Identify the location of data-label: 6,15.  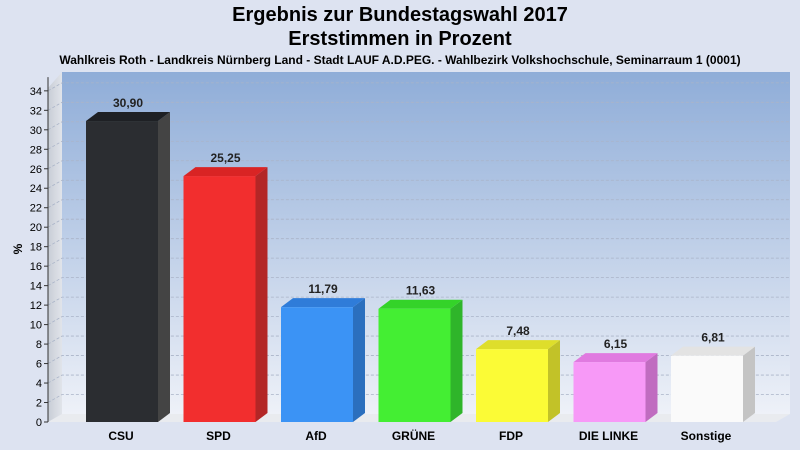
(616, 344).